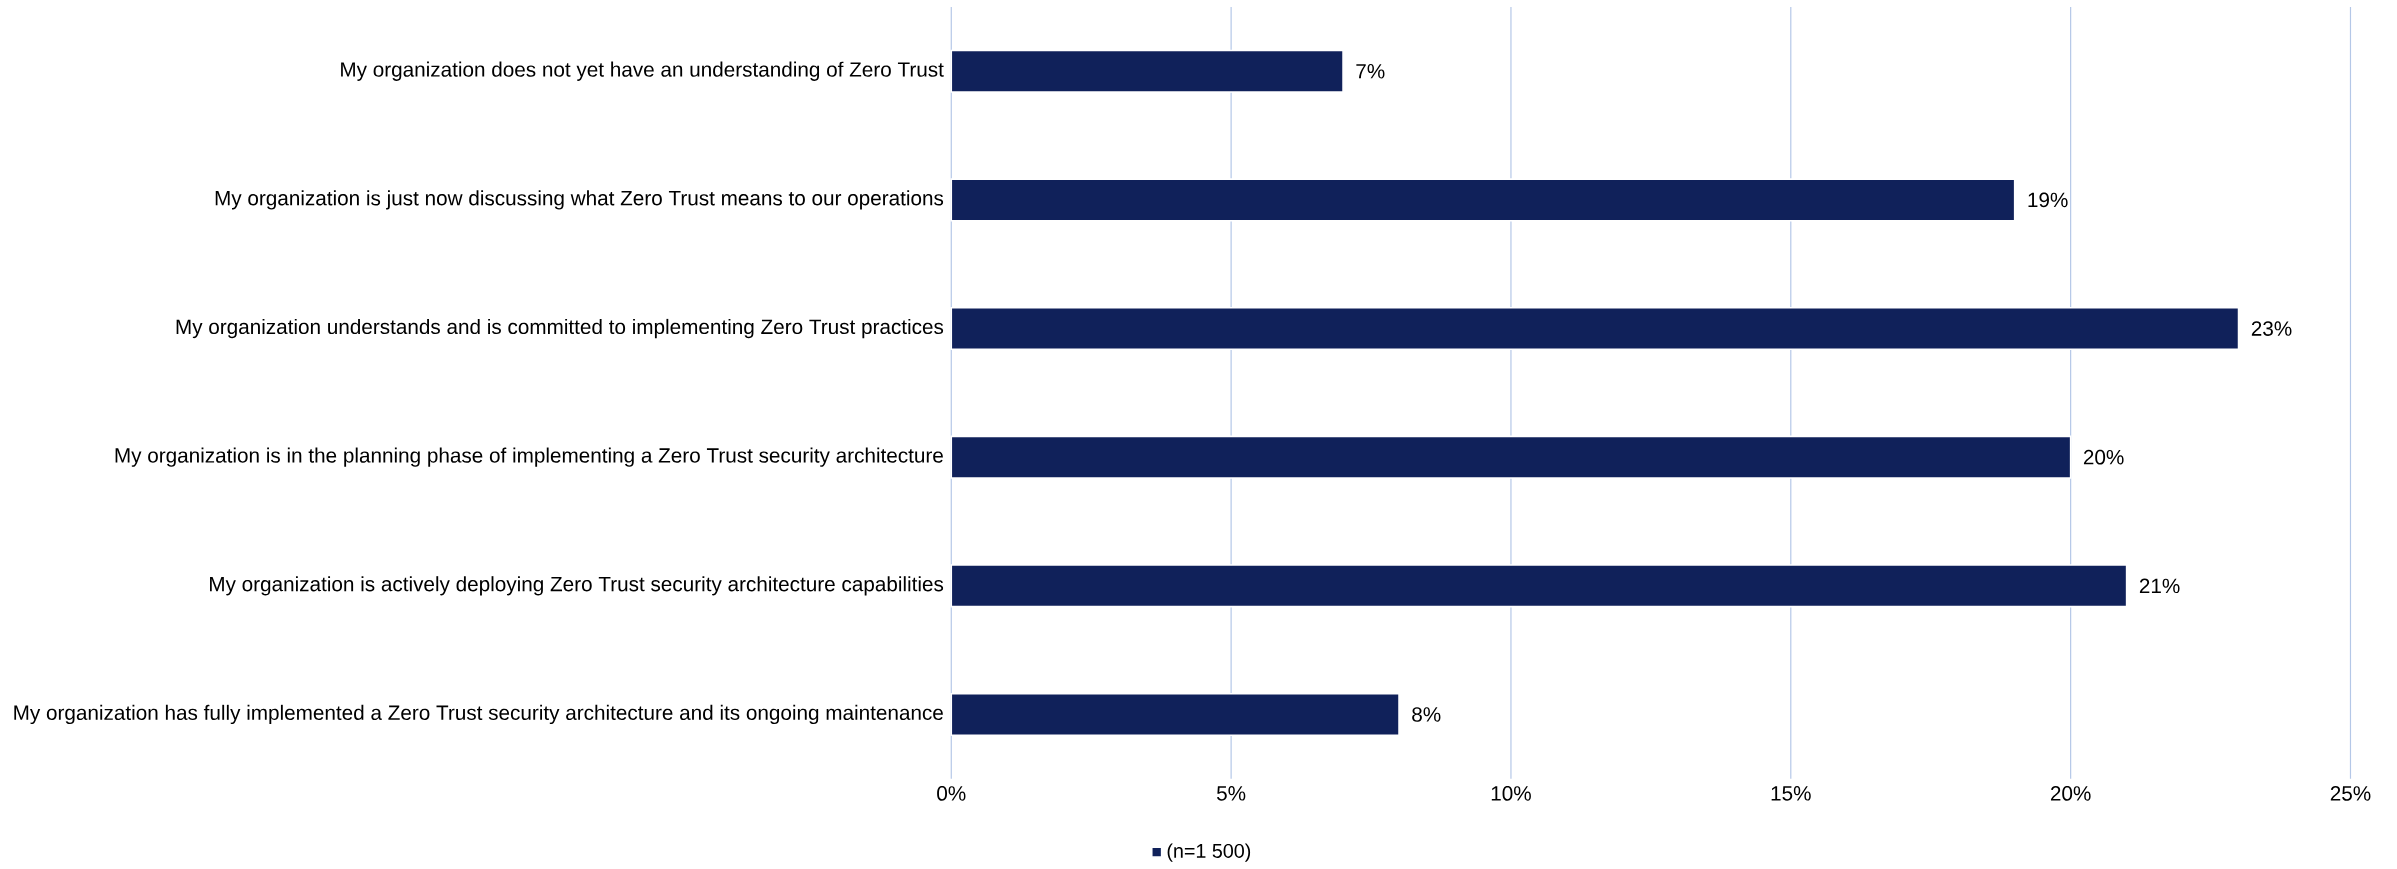  I want to click on legend-label: (n=1 500), so click(1209, 852).